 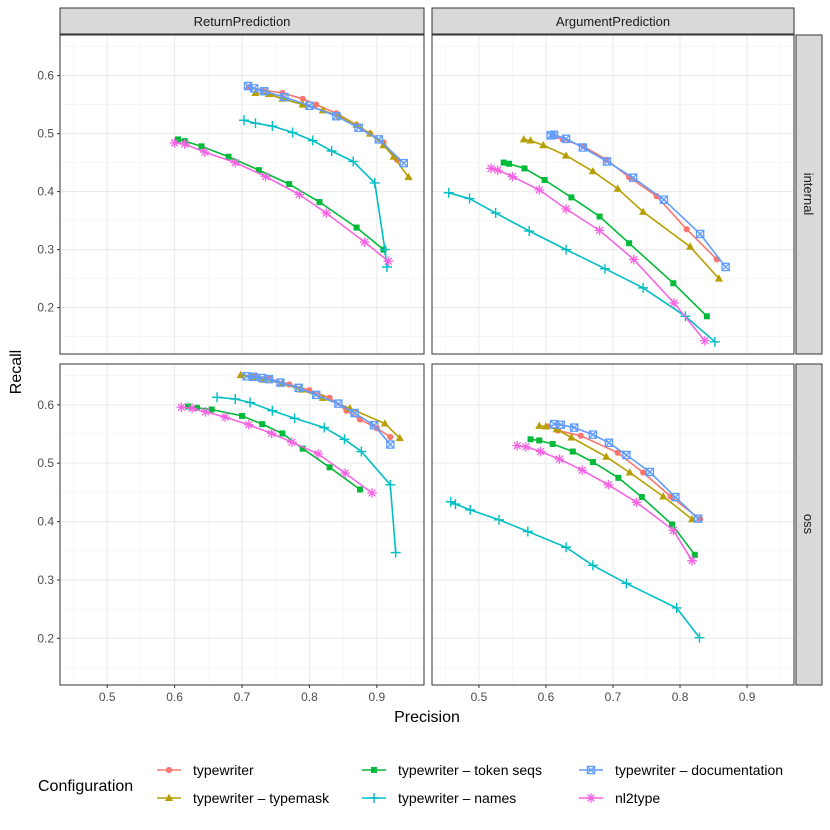 I want to click on strip-row-internal-bg, so click(x=809, y=194).